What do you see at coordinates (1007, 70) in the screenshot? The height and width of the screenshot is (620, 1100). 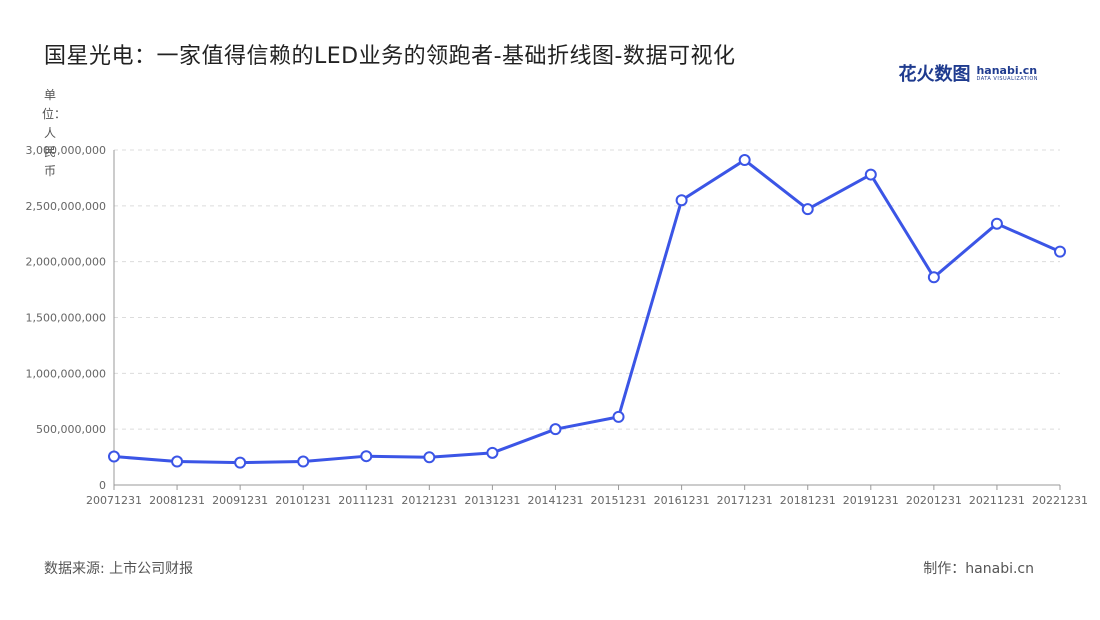 I see `brand-name-en: hanabi.cn` at bounding box center [1007, 70].